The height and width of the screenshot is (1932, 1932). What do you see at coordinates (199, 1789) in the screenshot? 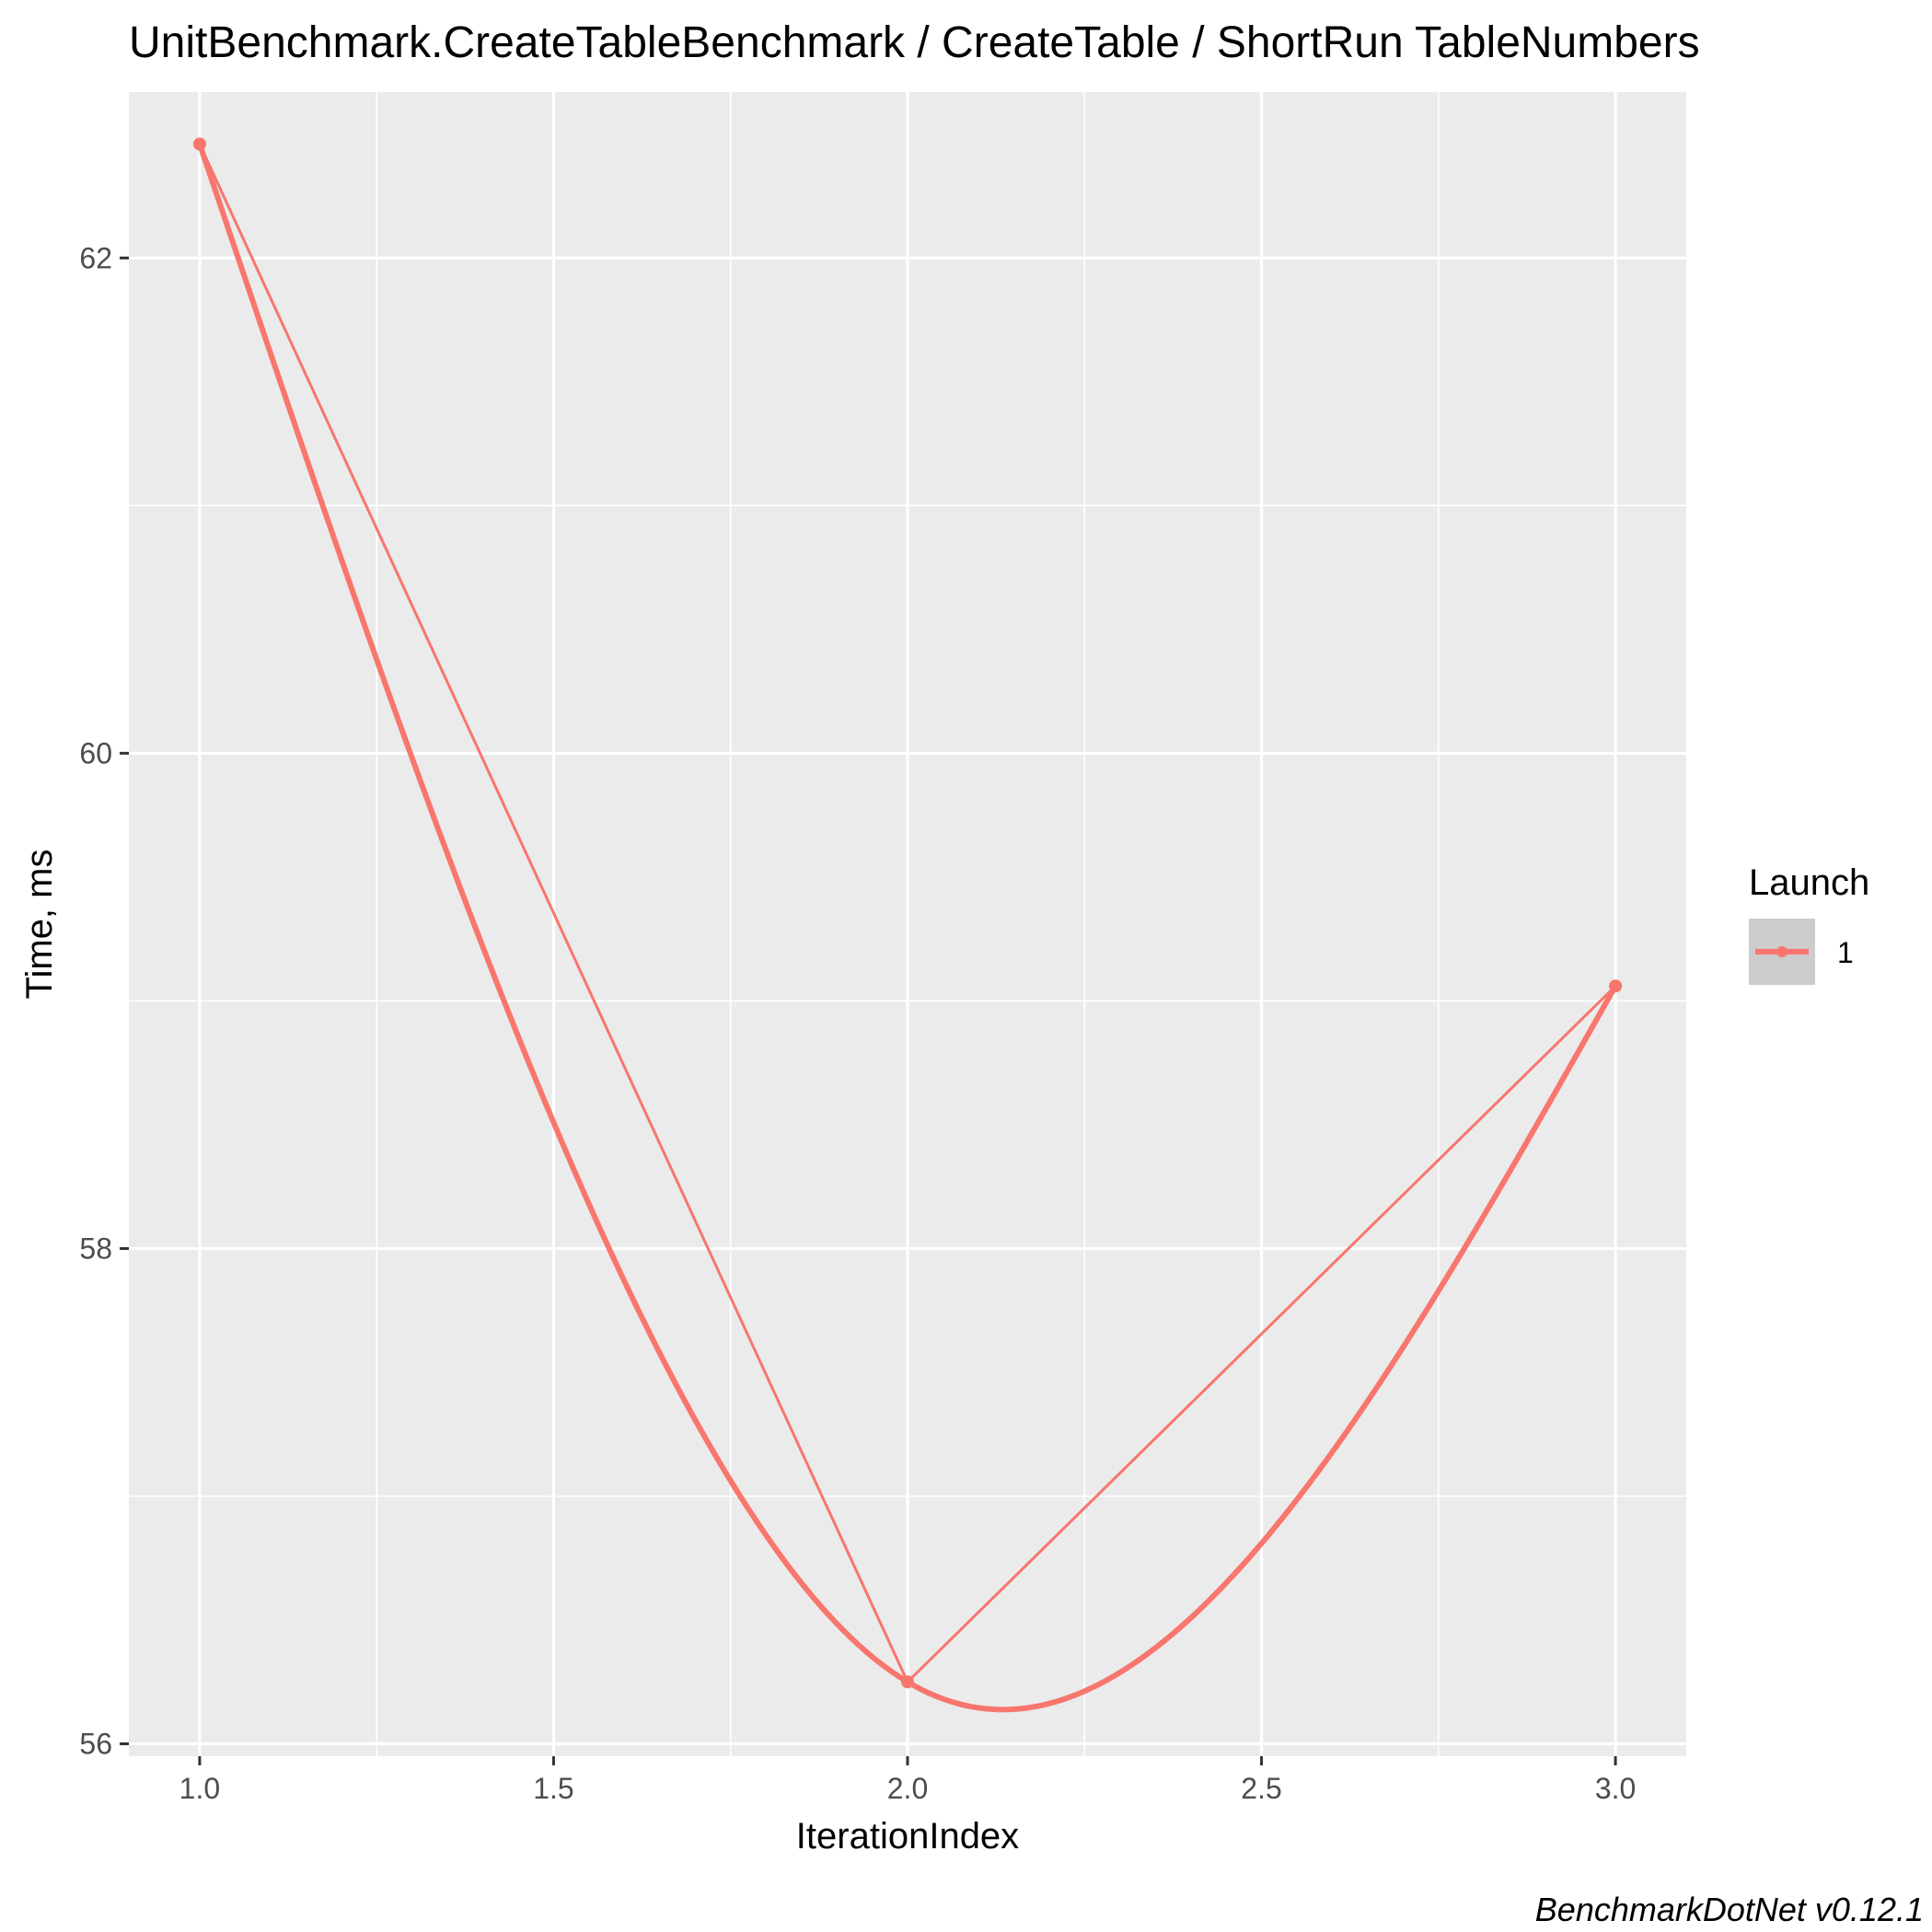
I see `x-tick-label: 1.0` at bounding box center [199, 1789].